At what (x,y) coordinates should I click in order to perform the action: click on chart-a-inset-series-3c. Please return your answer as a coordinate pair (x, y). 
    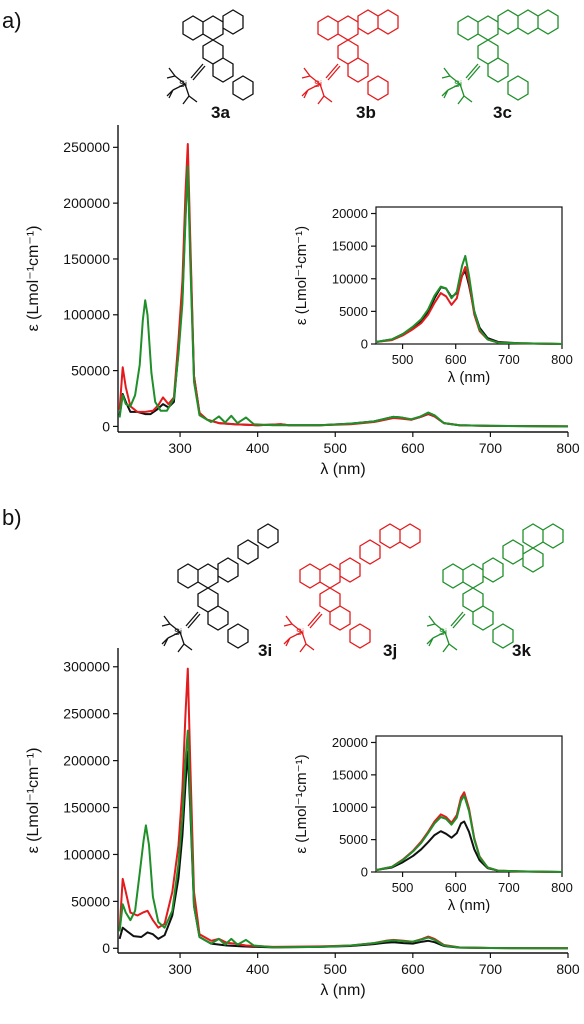
    Looking at the image, I should click on (469, 299).